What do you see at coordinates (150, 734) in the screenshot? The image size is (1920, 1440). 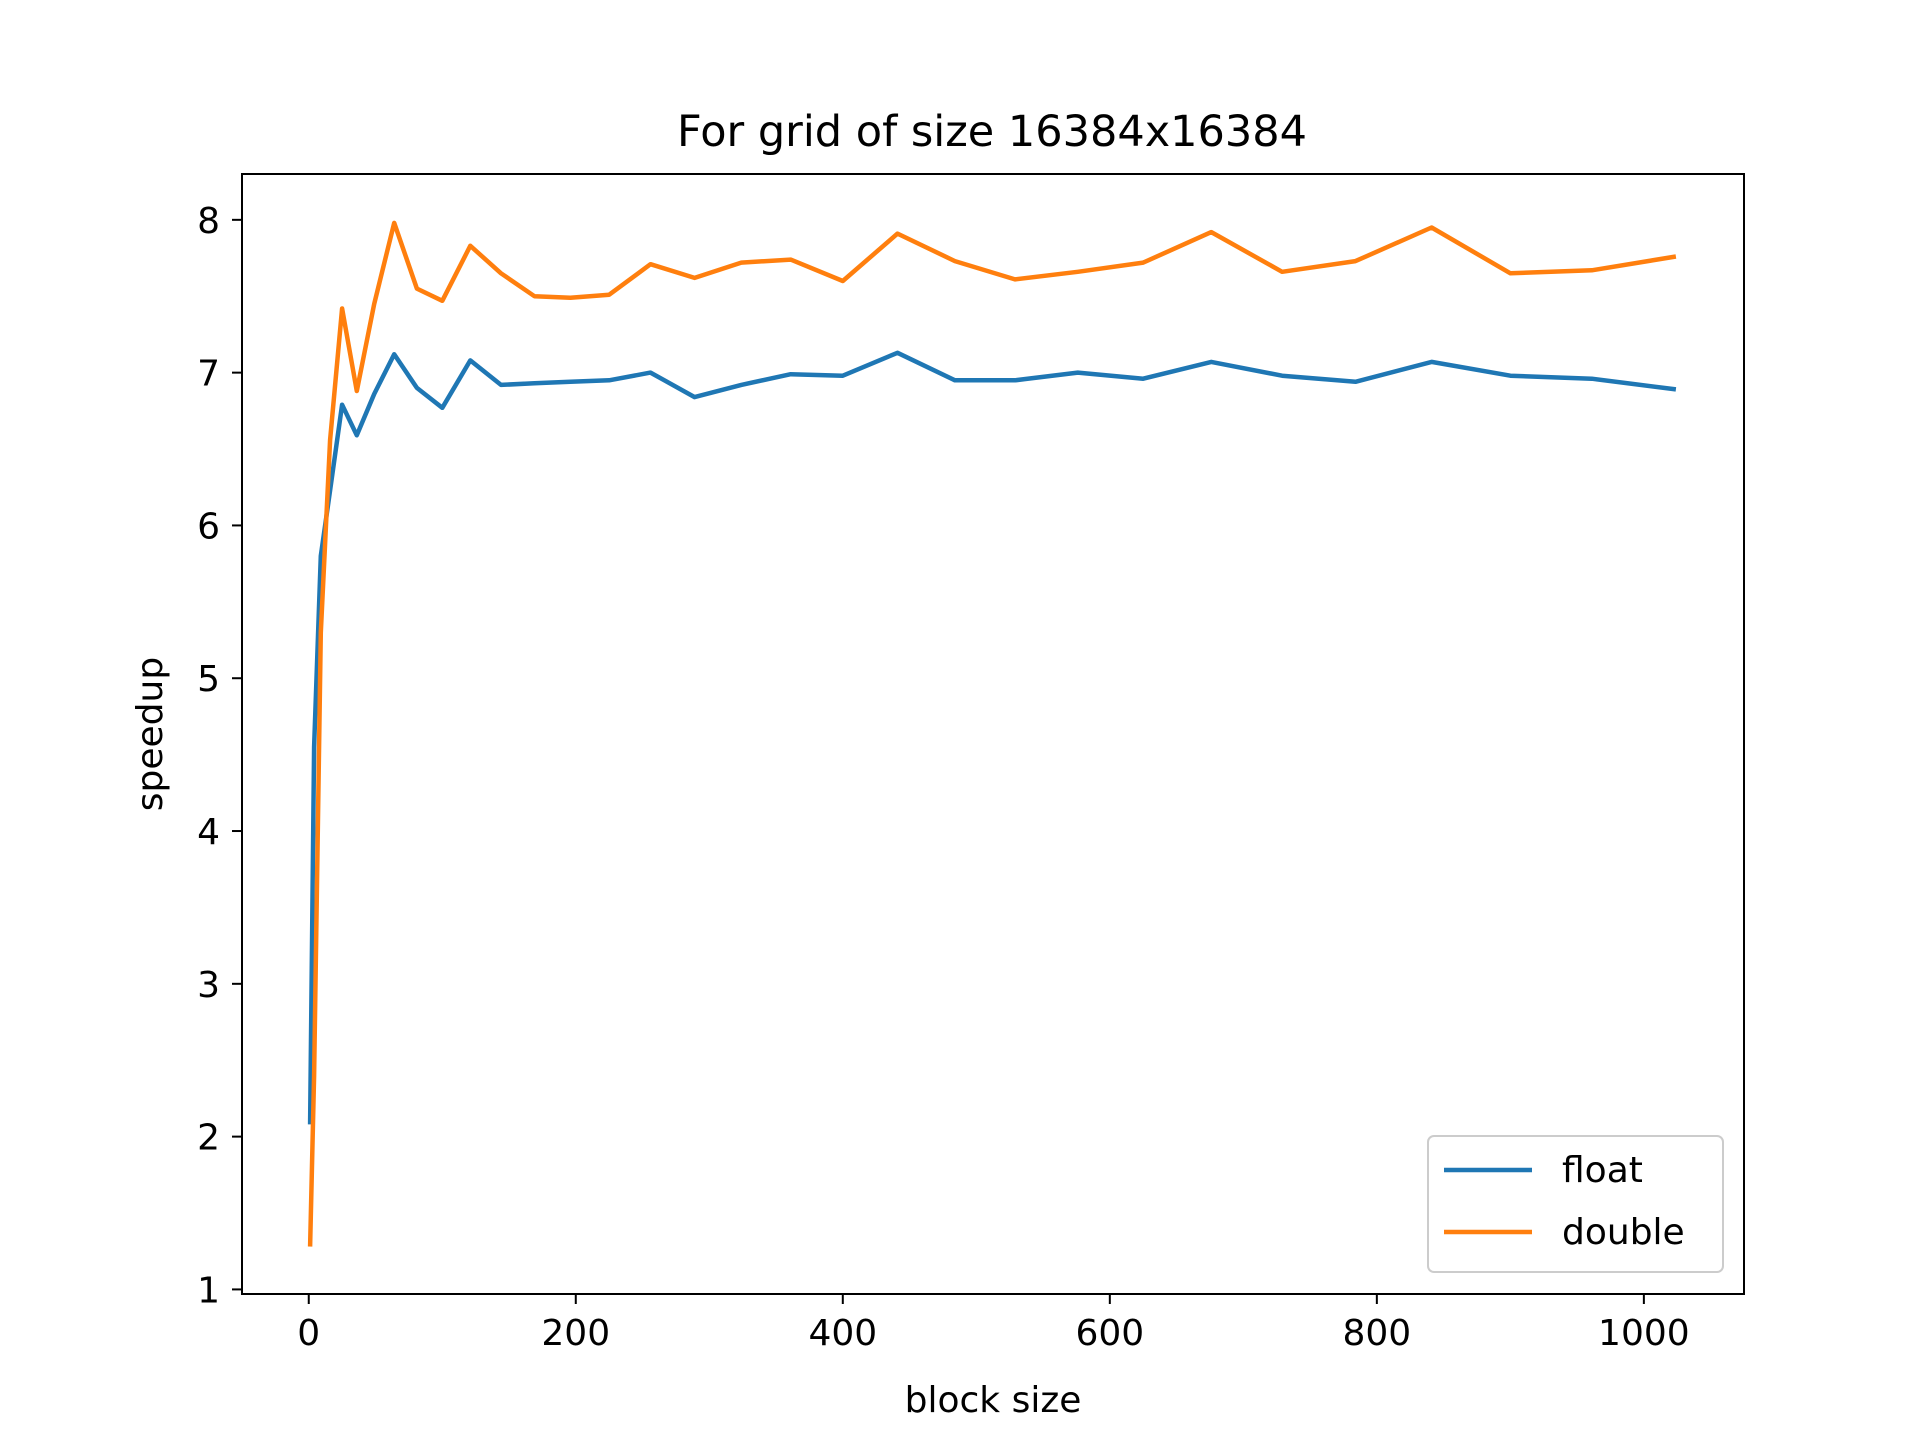 I see `y-axis-label: speedup` at bounding box center [150, 734].